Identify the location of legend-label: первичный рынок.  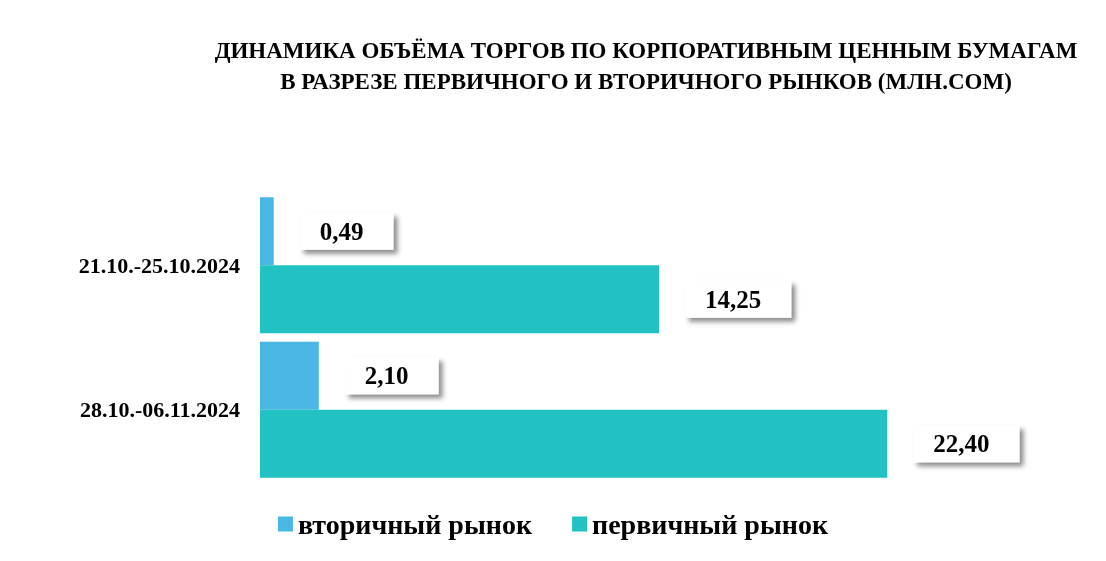
(710, 524).